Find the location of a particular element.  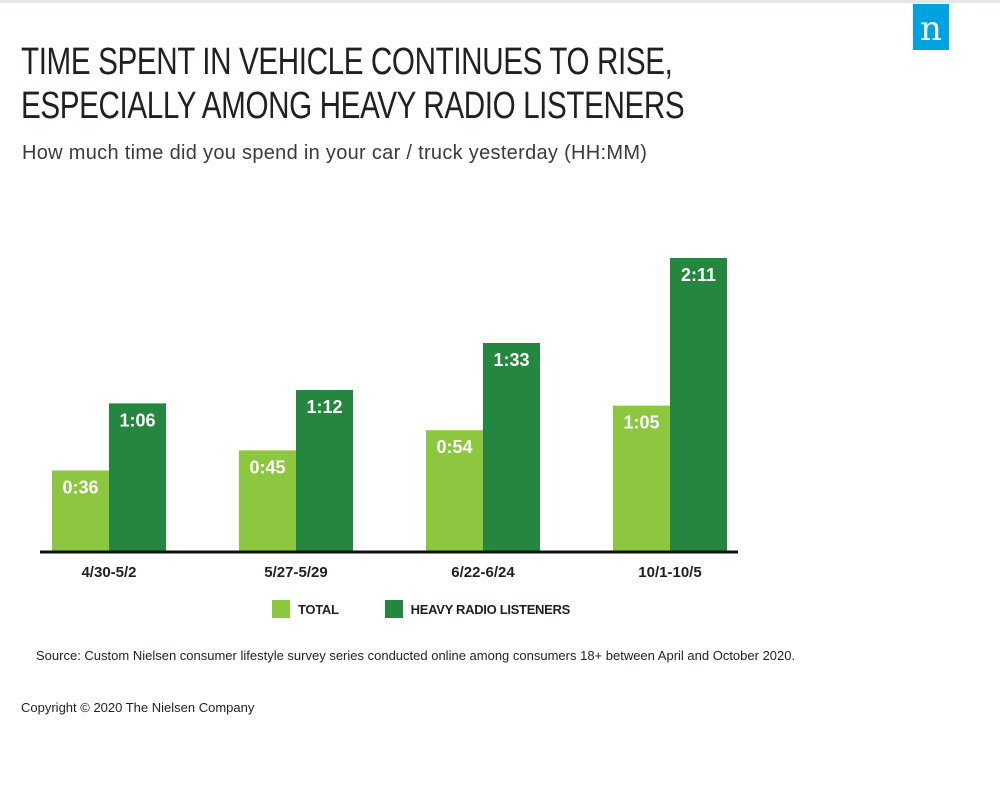

data-label-heavy-radio-1: 1:12 is located at coordinates (324, 407).